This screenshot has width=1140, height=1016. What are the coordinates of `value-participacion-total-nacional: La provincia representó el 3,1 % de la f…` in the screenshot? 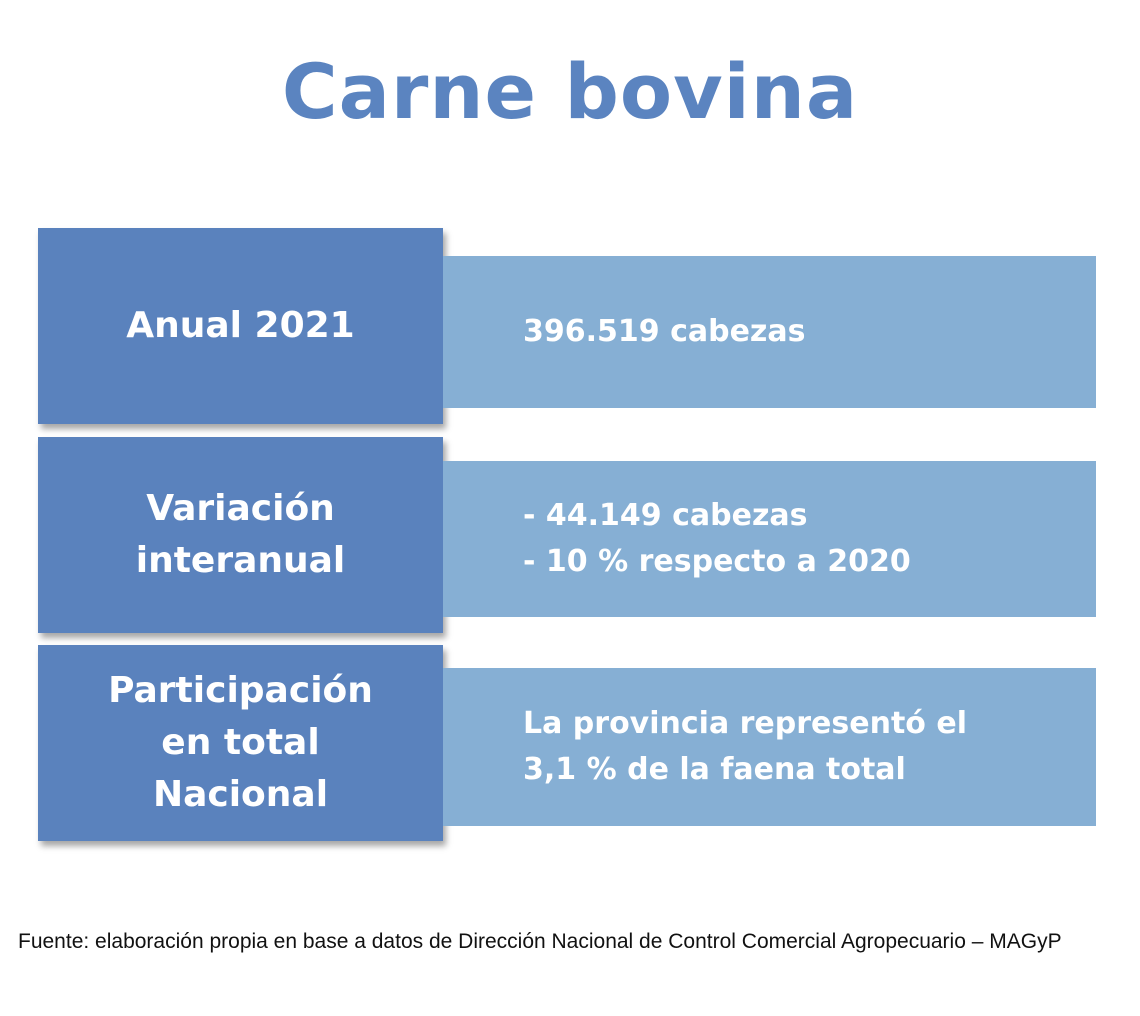 It's located at (769, 747).